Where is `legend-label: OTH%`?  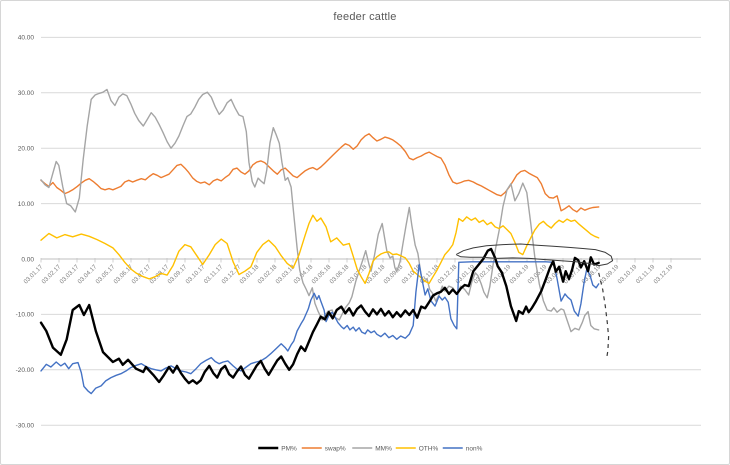
legend-label: OTH% is located at coordinates (429, 448).